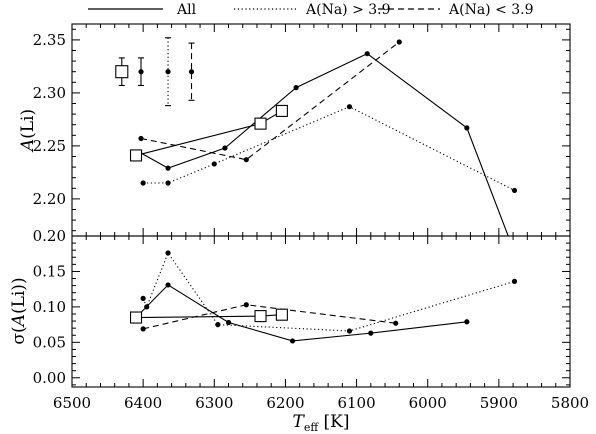  What do you see at coordinates (499, 403) in the screenshot?
I see `x-tick-label: 5900` at bounding box center [499, 403].